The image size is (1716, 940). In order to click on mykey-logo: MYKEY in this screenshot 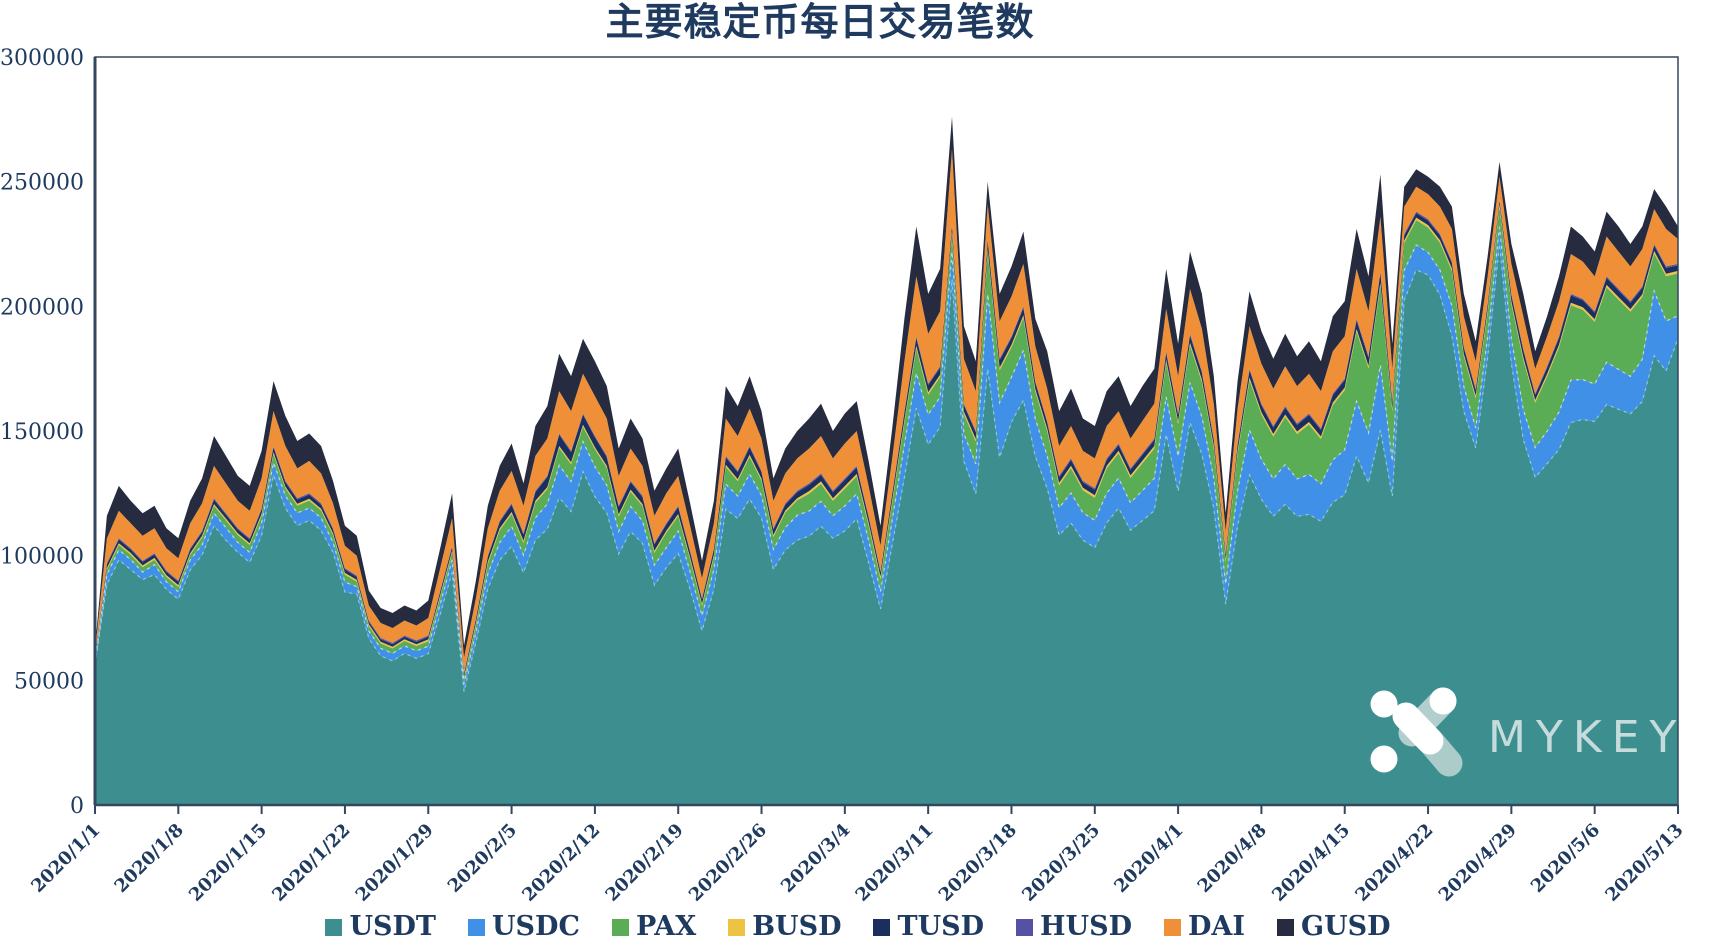, I will do `click(1528, 732)`.